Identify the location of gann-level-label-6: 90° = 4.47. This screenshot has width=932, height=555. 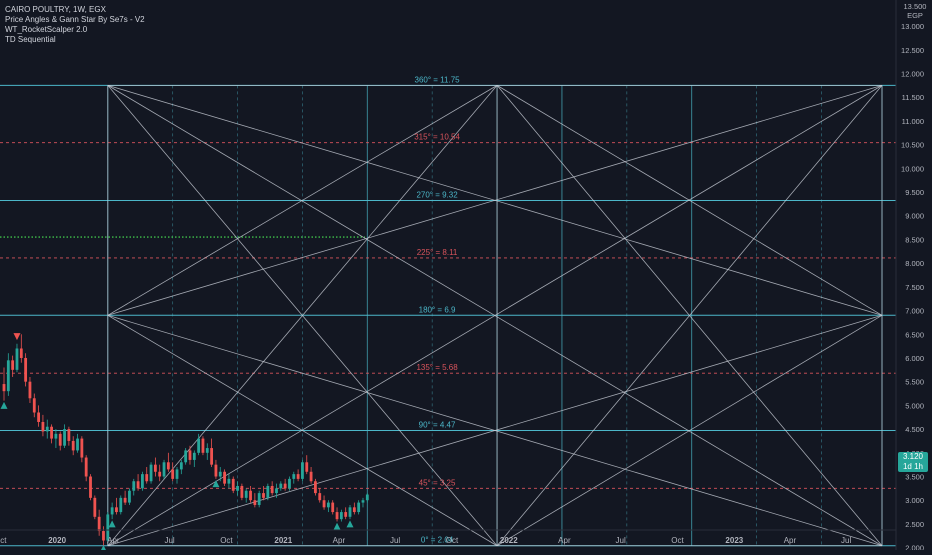
(437, 425).